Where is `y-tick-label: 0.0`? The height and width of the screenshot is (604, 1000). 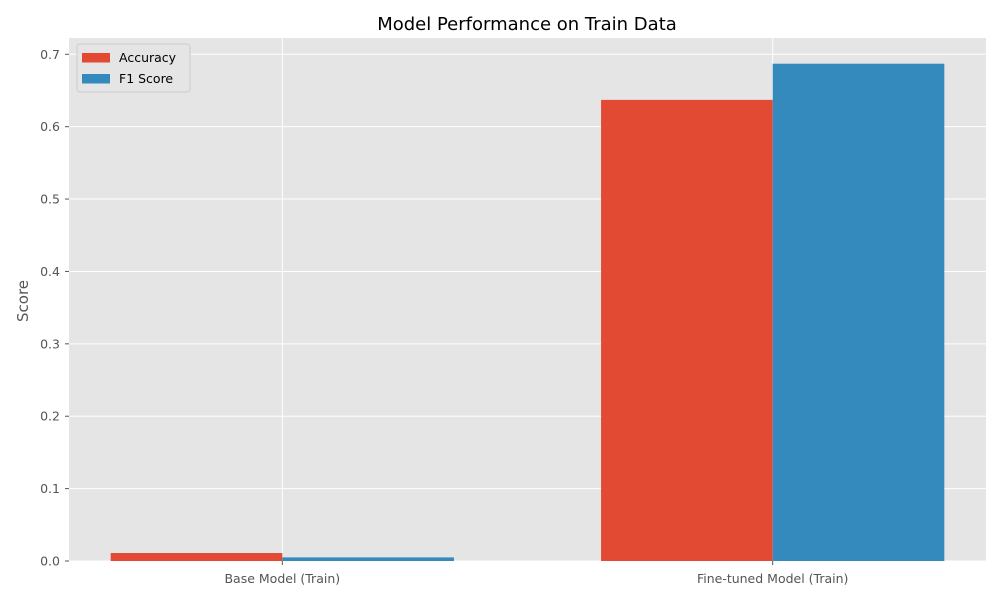 y-tick-label: 0.0 is located at coordinates (50, 561).